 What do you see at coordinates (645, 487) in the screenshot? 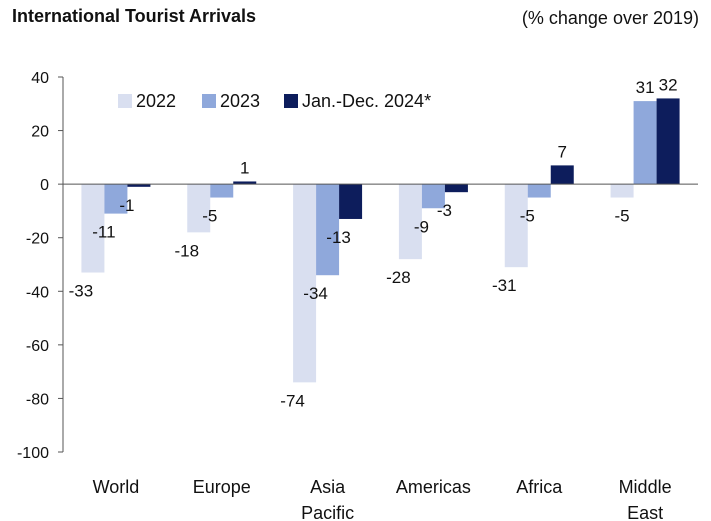
I see `category-label: Middle` at bounding box center [645, 487].